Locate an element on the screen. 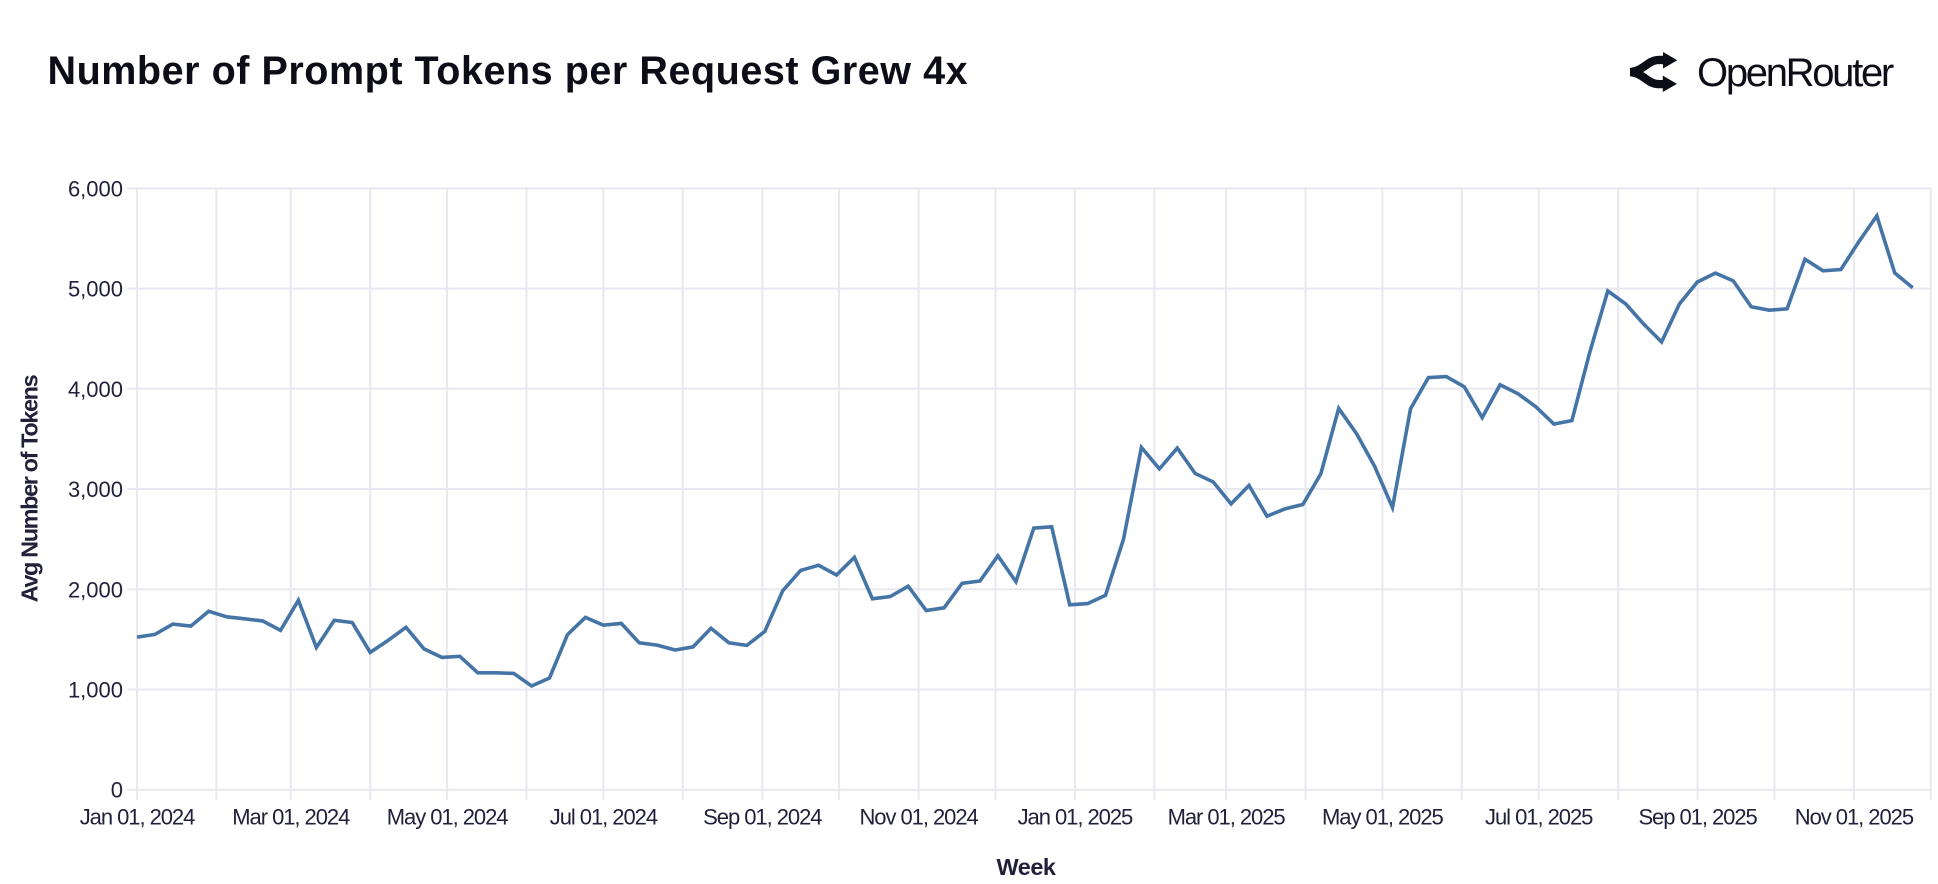 Image resolution: width=1938 pixels, height=884 pixels. svg-text: Jul 01, 2024 is located at coordinates (604, 817).